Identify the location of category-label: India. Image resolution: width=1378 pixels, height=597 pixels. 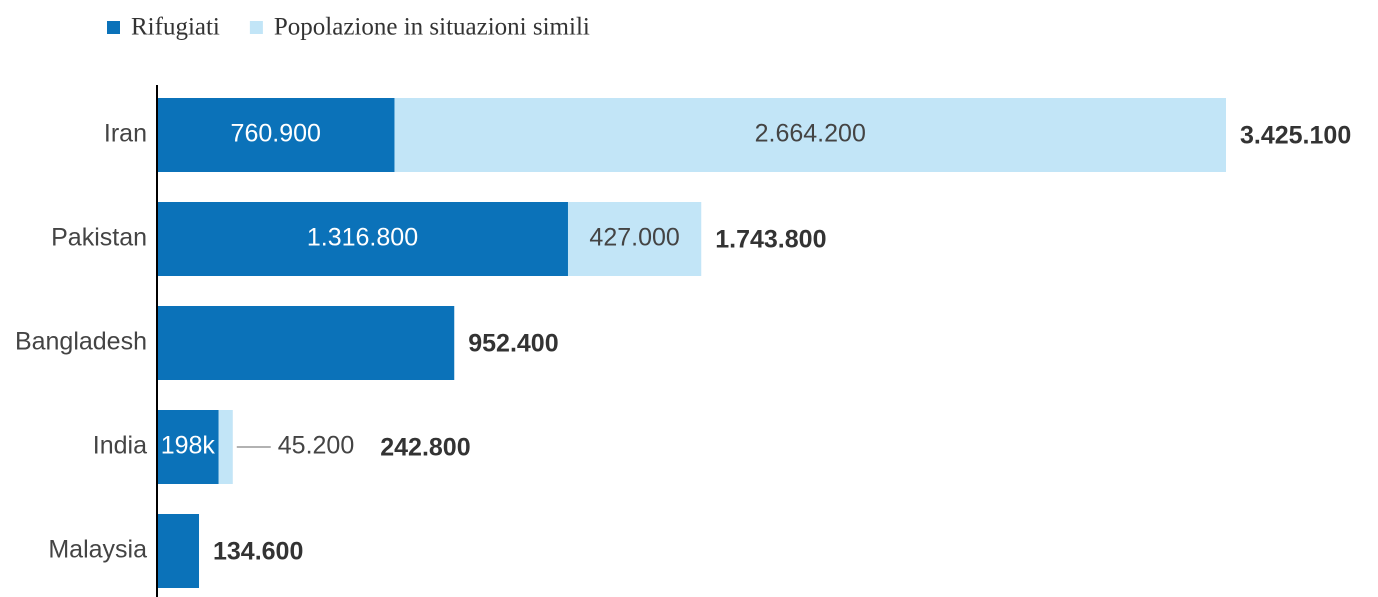
(120, 446).